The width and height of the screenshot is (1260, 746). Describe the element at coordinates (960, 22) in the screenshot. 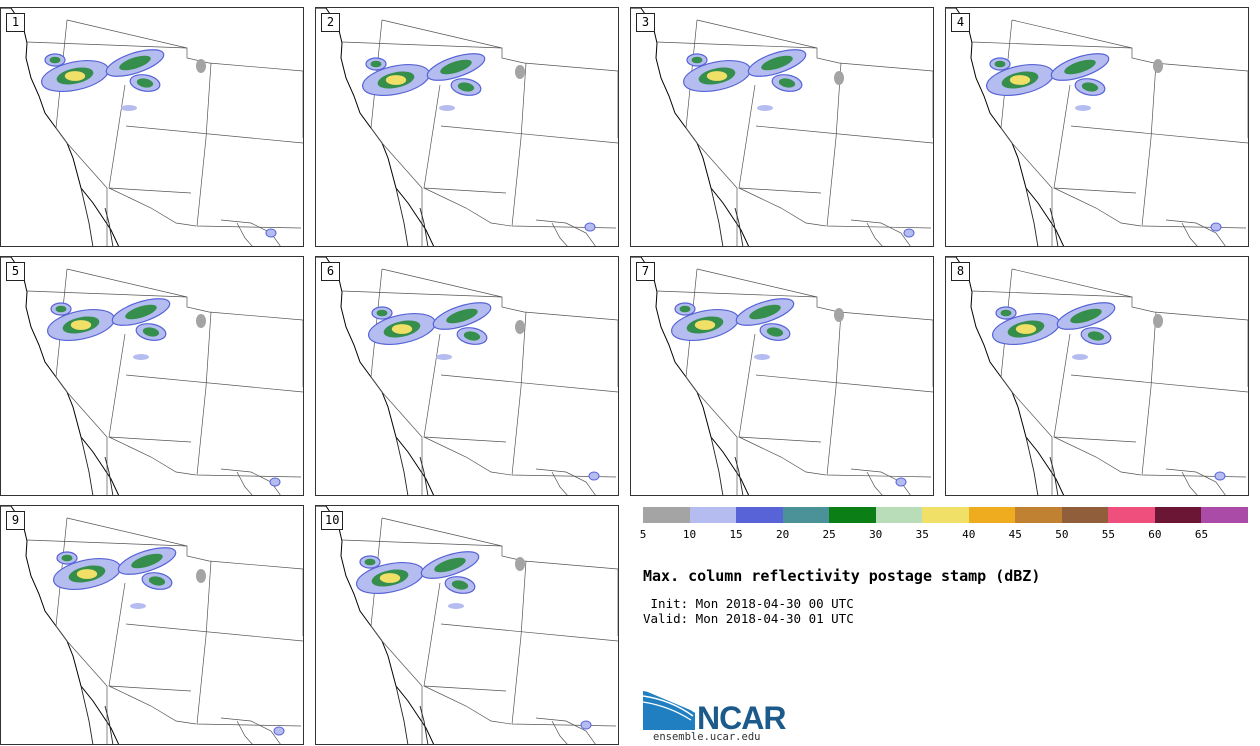

I see `member-number: 4` at that location.